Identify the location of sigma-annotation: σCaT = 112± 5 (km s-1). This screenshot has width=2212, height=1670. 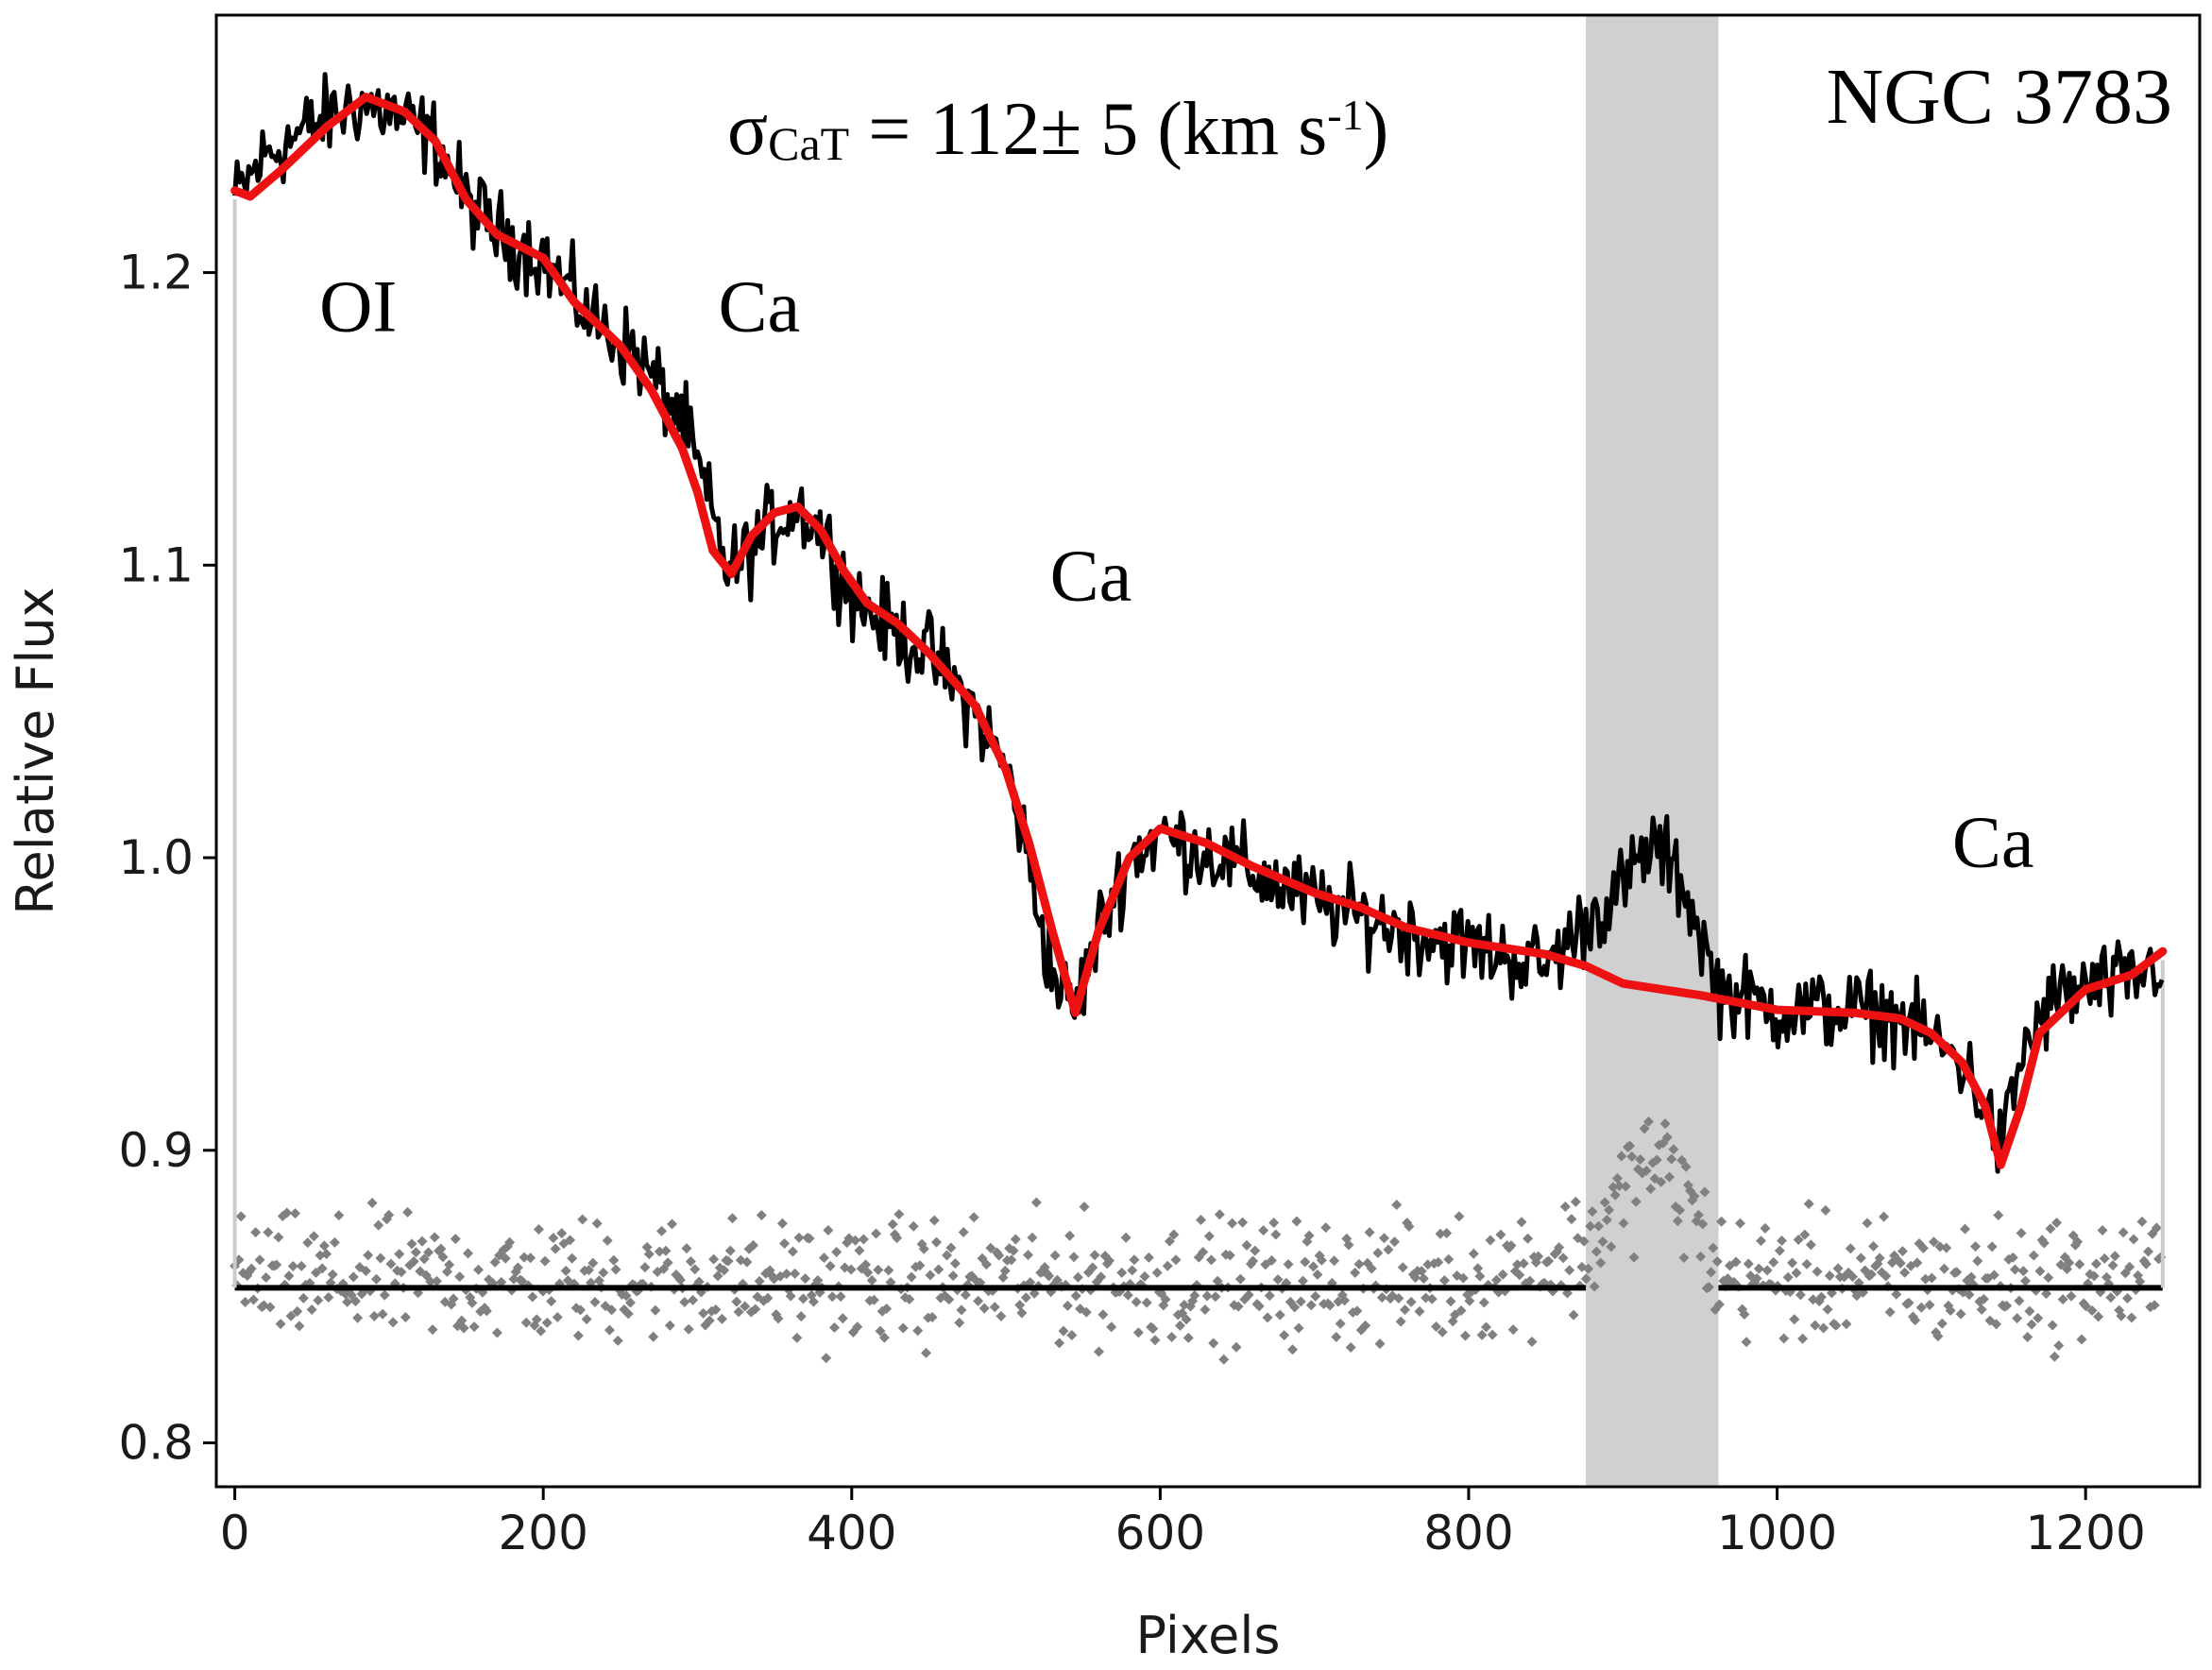
(1057, 129).